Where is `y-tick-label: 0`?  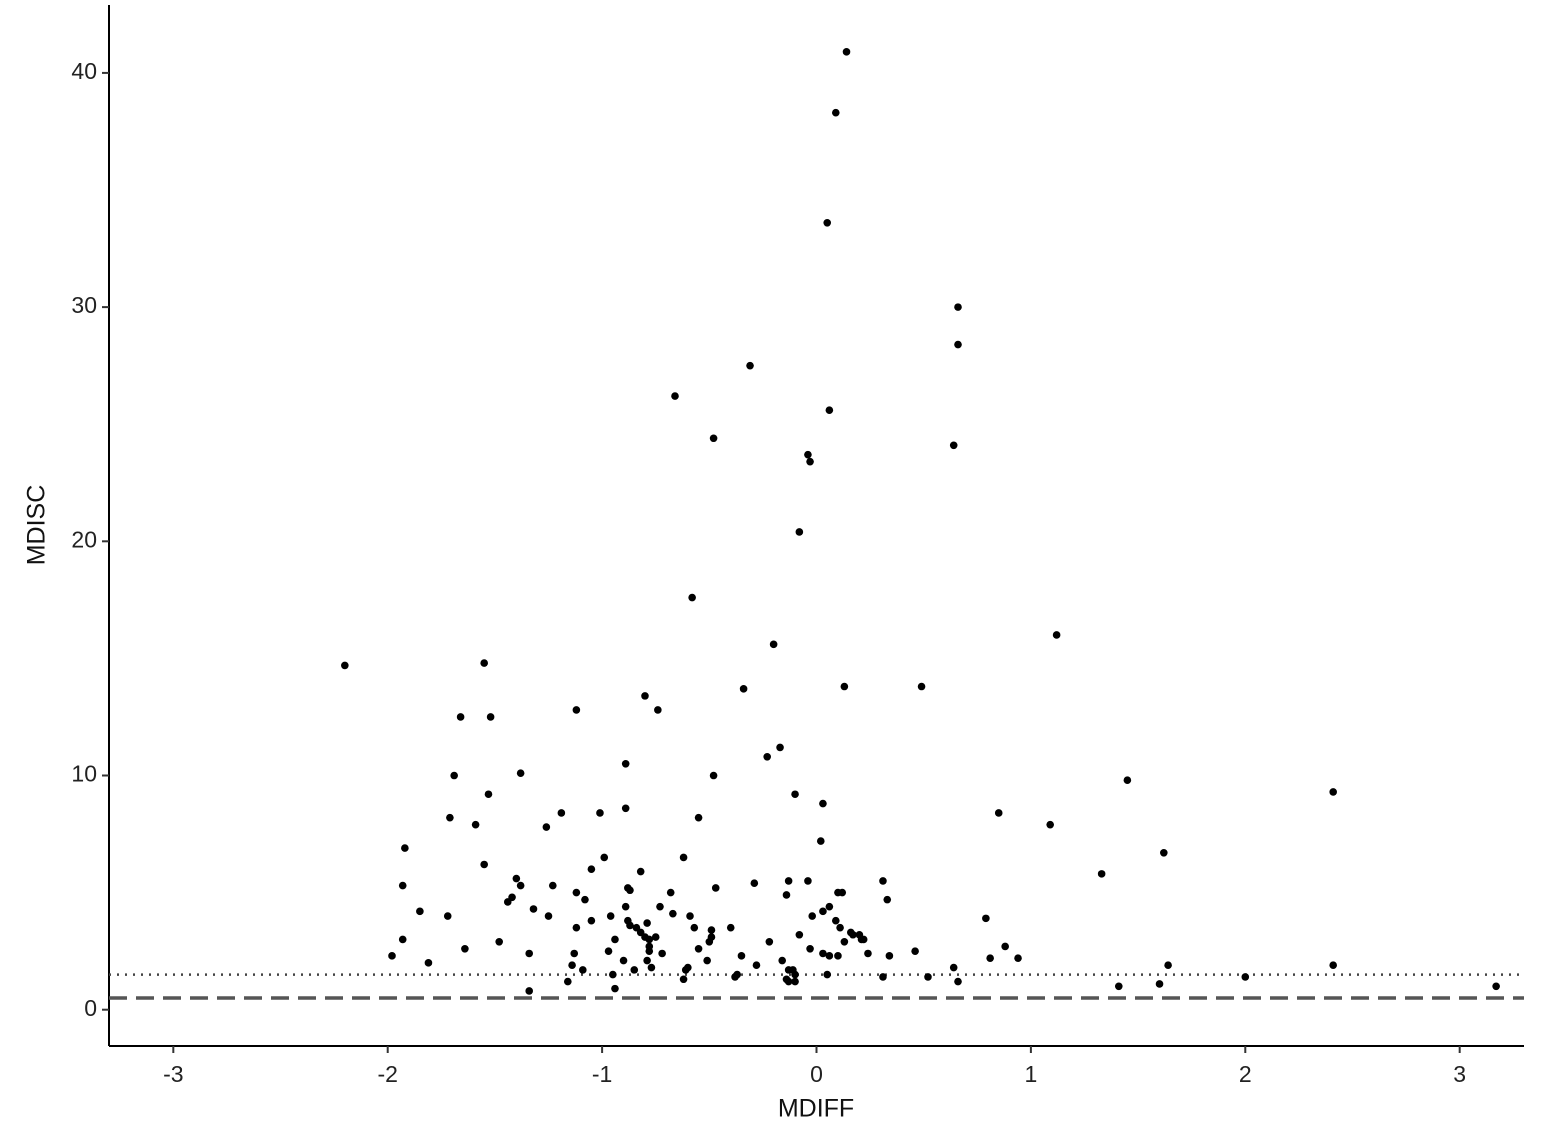 y-tick-label: 0 is located at coordinates (90, 1008).